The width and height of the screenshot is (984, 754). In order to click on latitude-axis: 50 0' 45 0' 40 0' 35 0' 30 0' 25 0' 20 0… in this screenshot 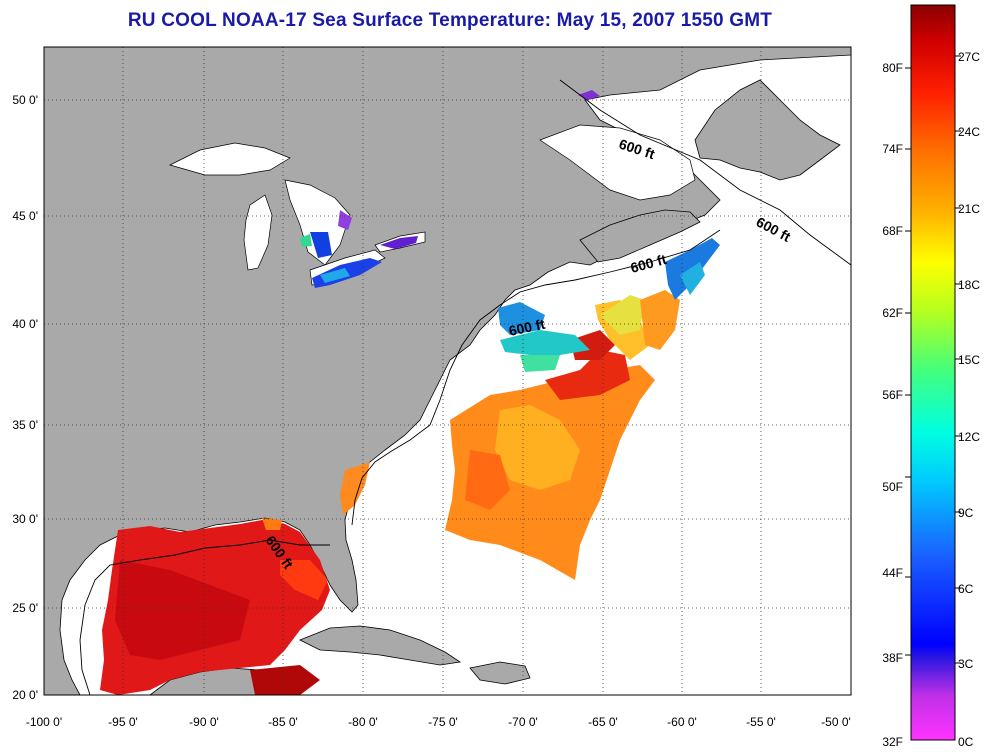, I will do `click(25, 397)`.